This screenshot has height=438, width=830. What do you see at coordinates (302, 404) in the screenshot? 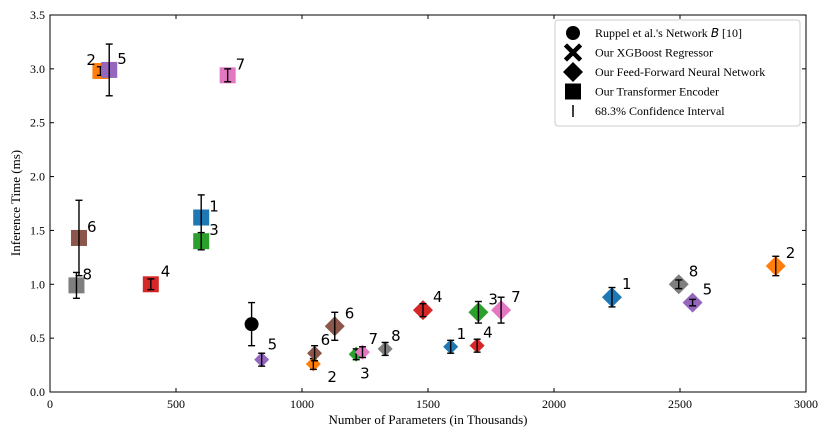
I see `x-tick-label: 1000` at bounding box center [302, 404].